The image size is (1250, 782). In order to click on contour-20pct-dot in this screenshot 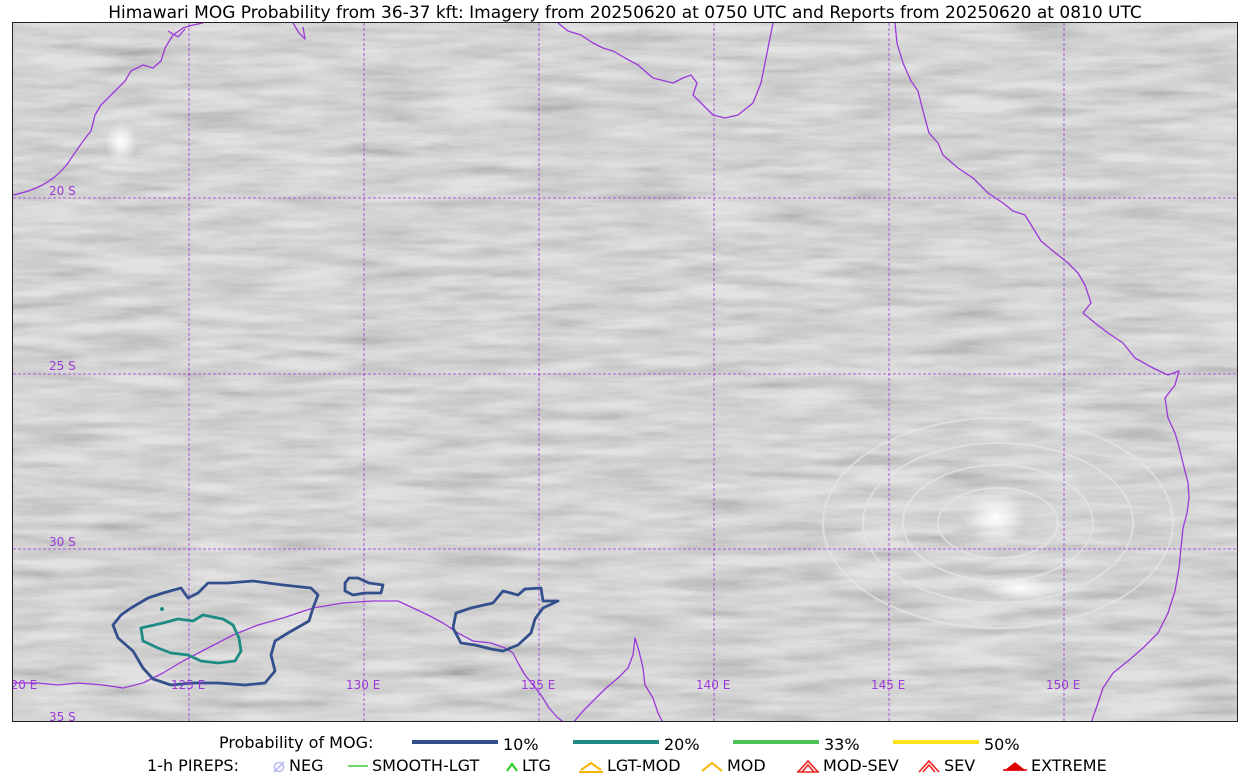, I will do `click(162, 609)`.